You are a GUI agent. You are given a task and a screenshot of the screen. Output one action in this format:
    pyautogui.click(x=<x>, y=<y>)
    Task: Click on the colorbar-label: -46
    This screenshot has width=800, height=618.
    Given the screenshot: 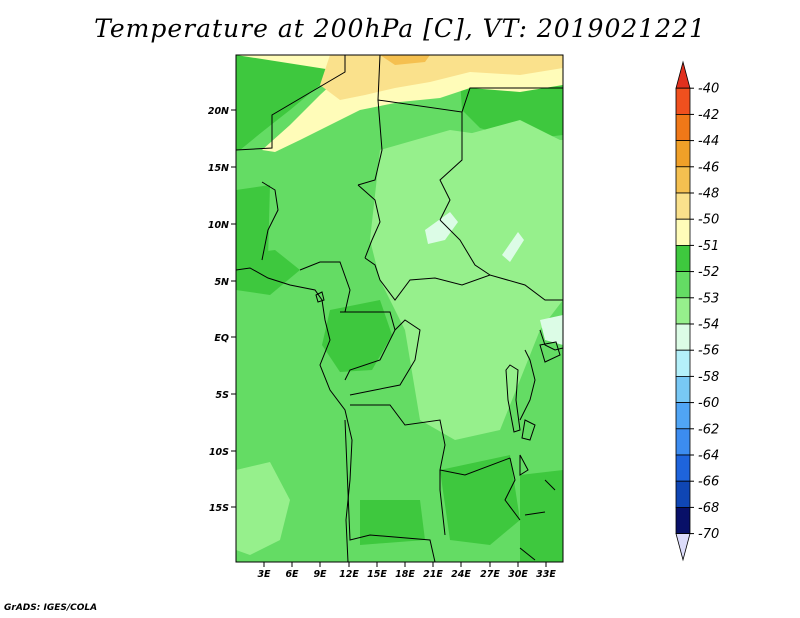 What is the action you would take?
    pyautogui.click(x=708, y=167)
    